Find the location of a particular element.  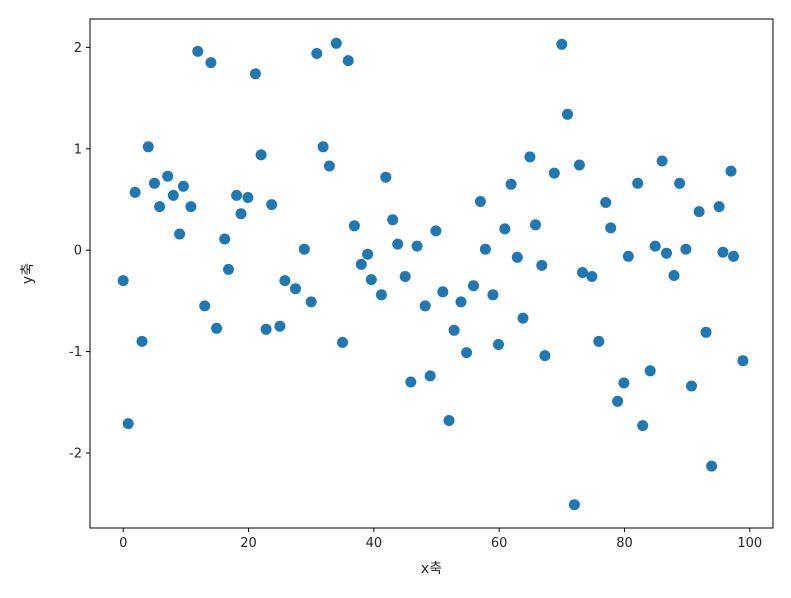

x-axis-label: x축 is located at coordinates (431, 569).